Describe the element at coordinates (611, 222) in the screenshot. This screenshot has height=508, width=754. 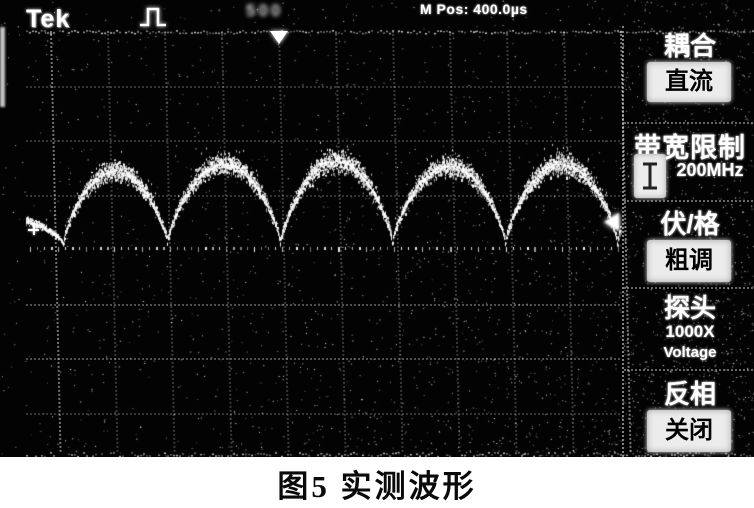
I see `trigger-level-marker-icon` at that location.